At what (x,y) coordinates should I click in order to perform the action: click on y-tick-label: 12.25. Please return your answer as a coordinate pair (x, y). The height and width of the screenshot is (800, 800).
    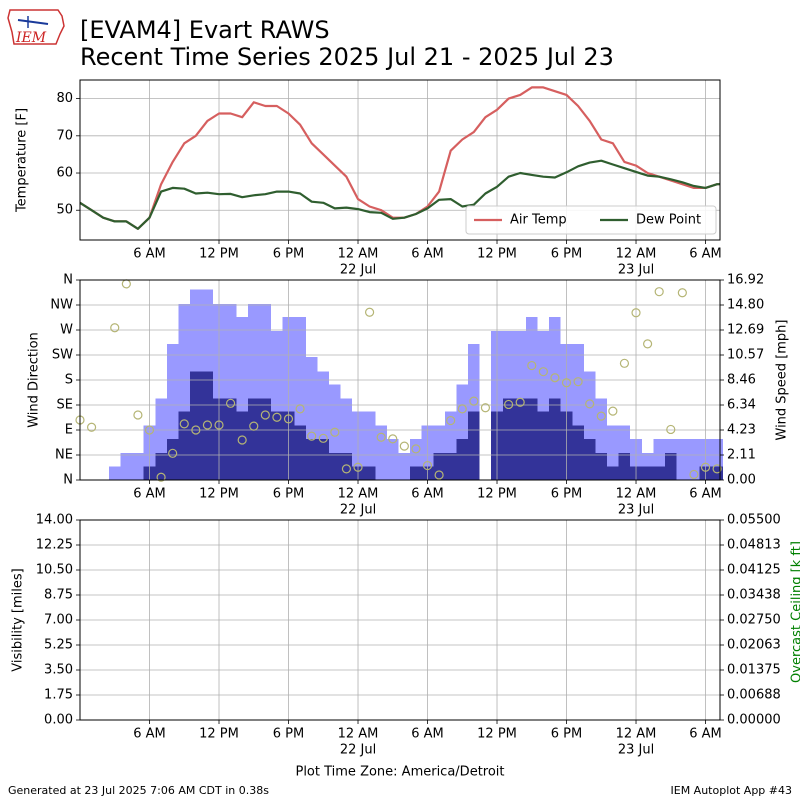
    Looking at the image, I should click on (54, 545).